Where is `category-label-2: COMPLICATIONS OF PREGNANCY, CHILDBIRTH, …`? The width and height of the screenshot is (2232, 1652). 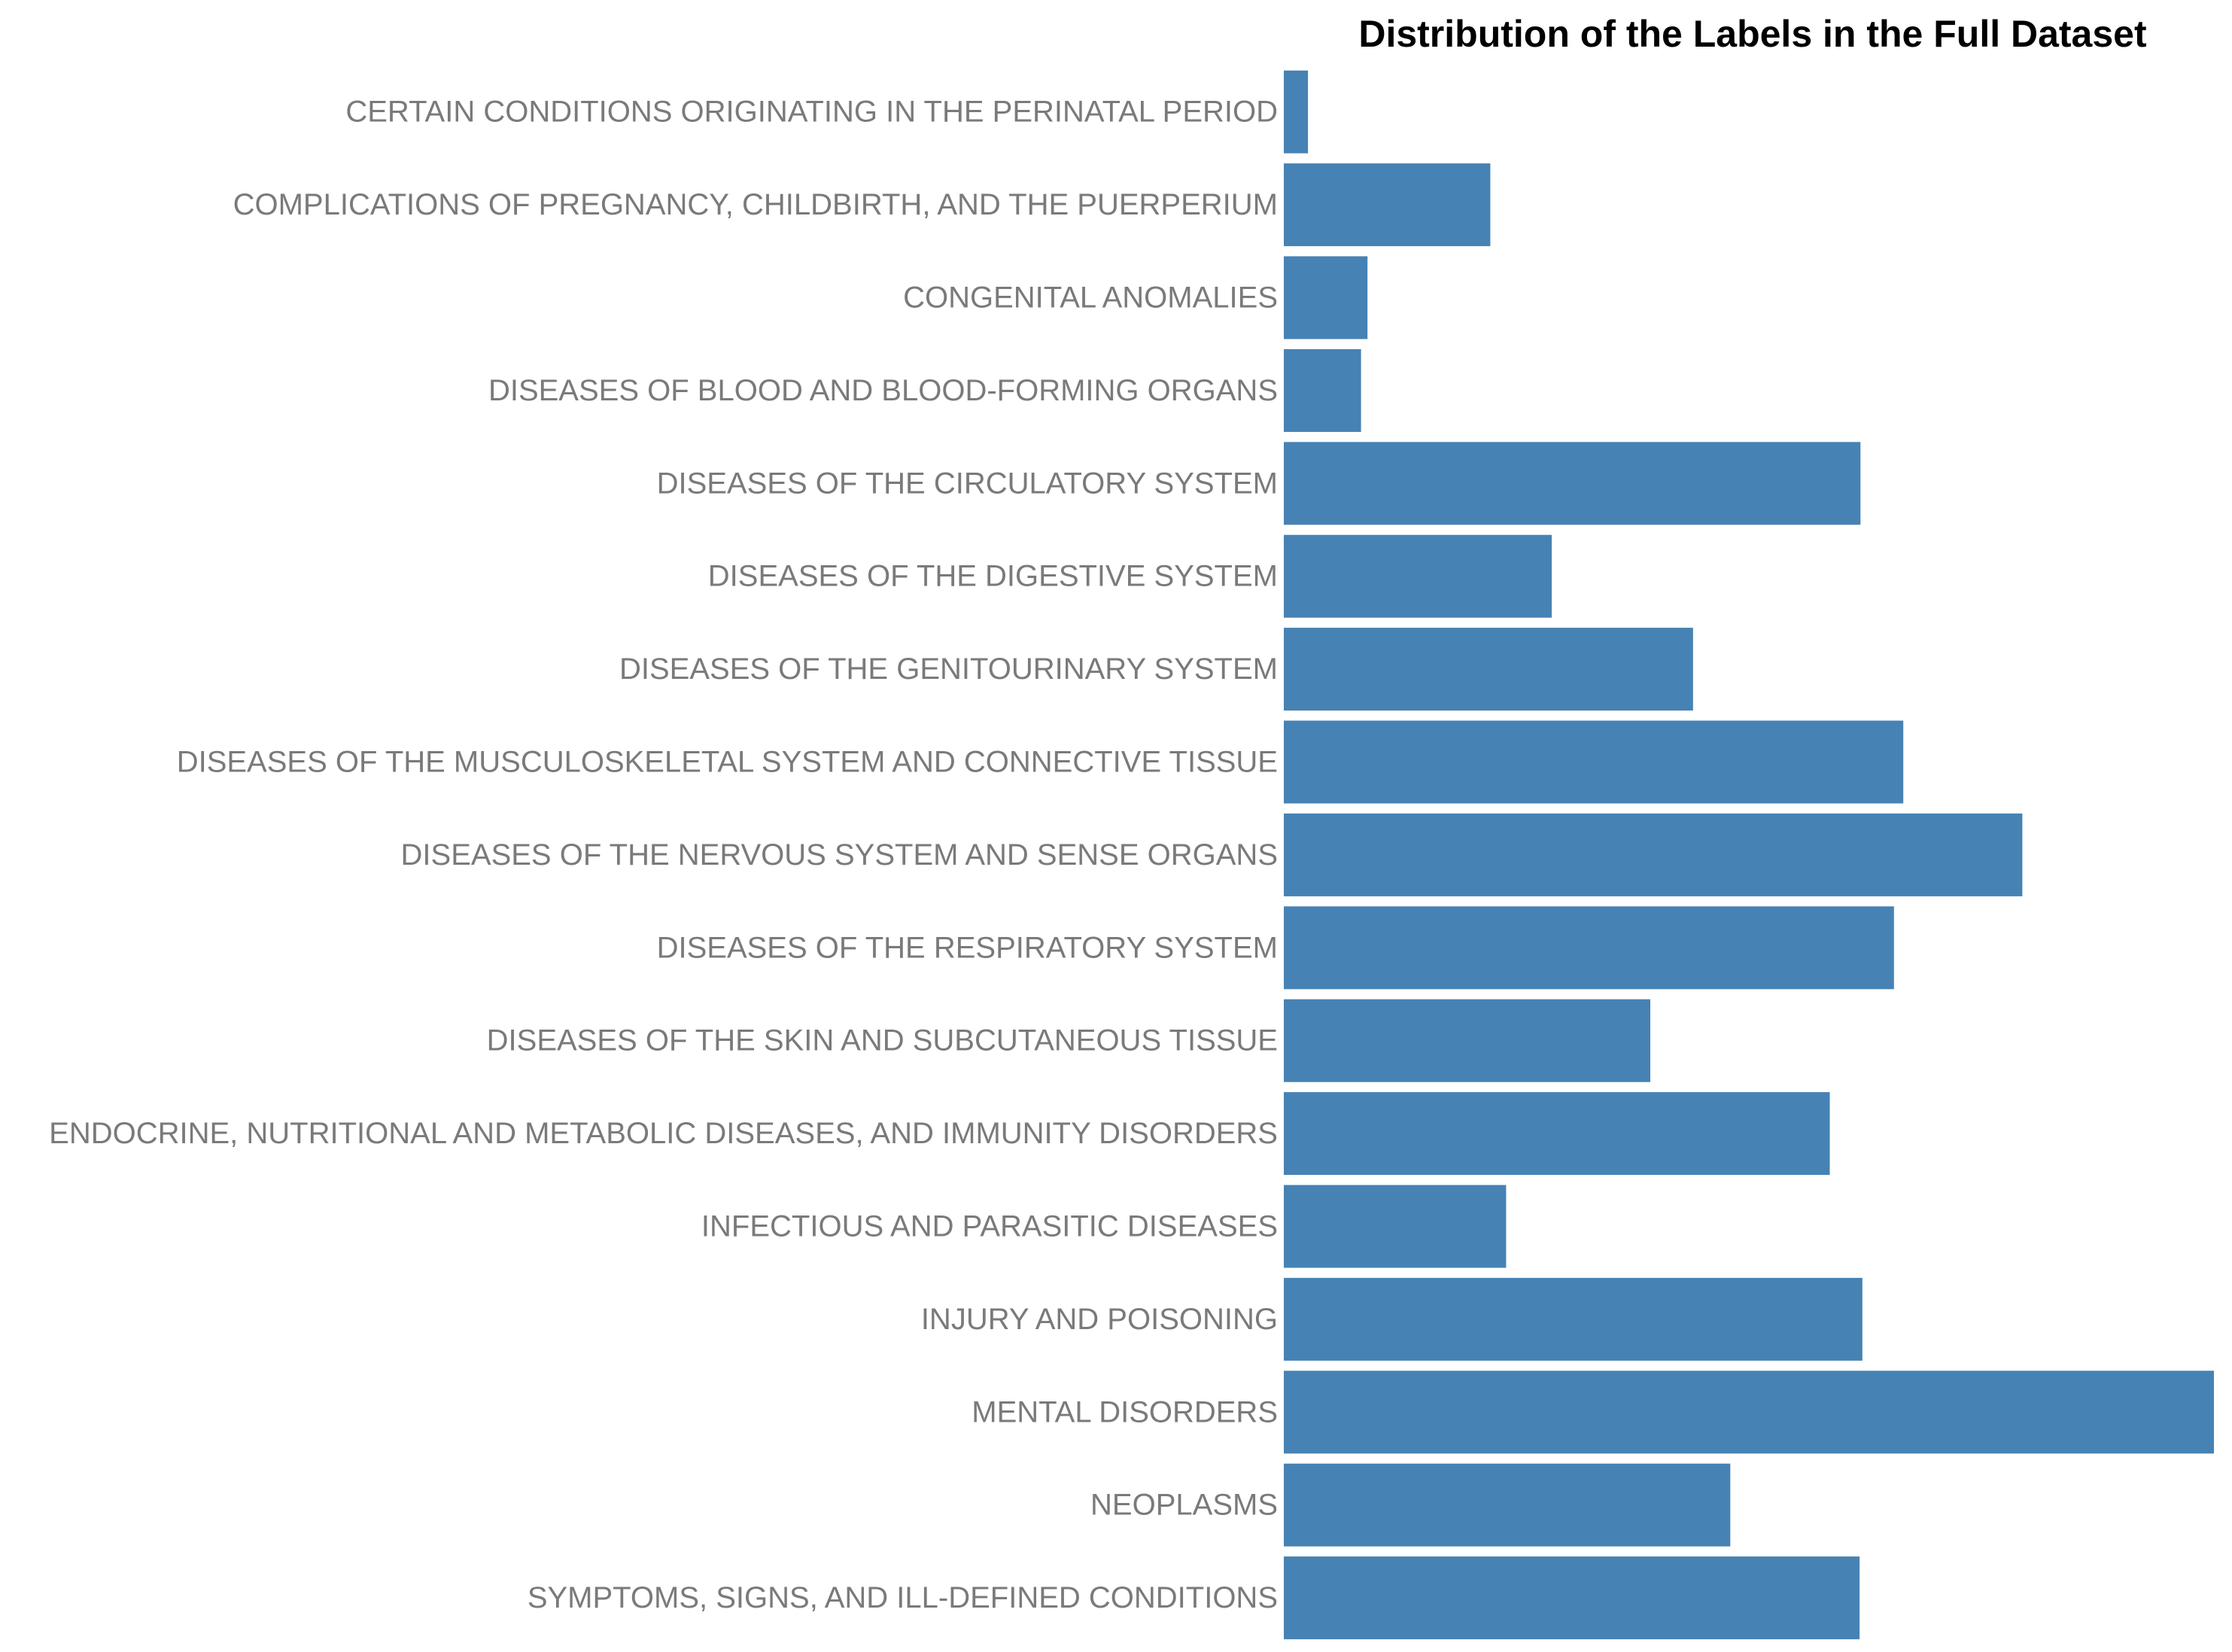
category-label-2: COMPLICATIONS OF PREGNANCY, CHILDBIRTH, … is located at coordinates (755, 204).